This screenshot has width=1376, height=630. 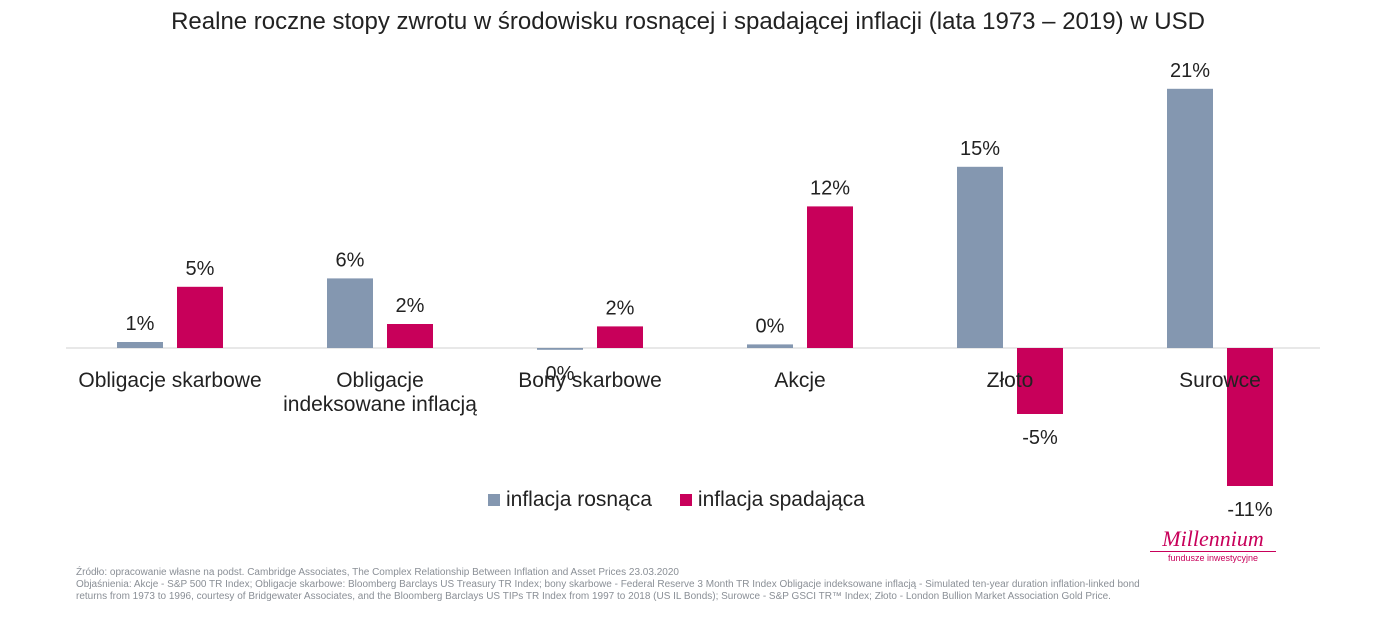 What do you see at coordinates (799, 380) in the screenshot?
I see `category-label: Akcje` at bounding box center [799, 380].